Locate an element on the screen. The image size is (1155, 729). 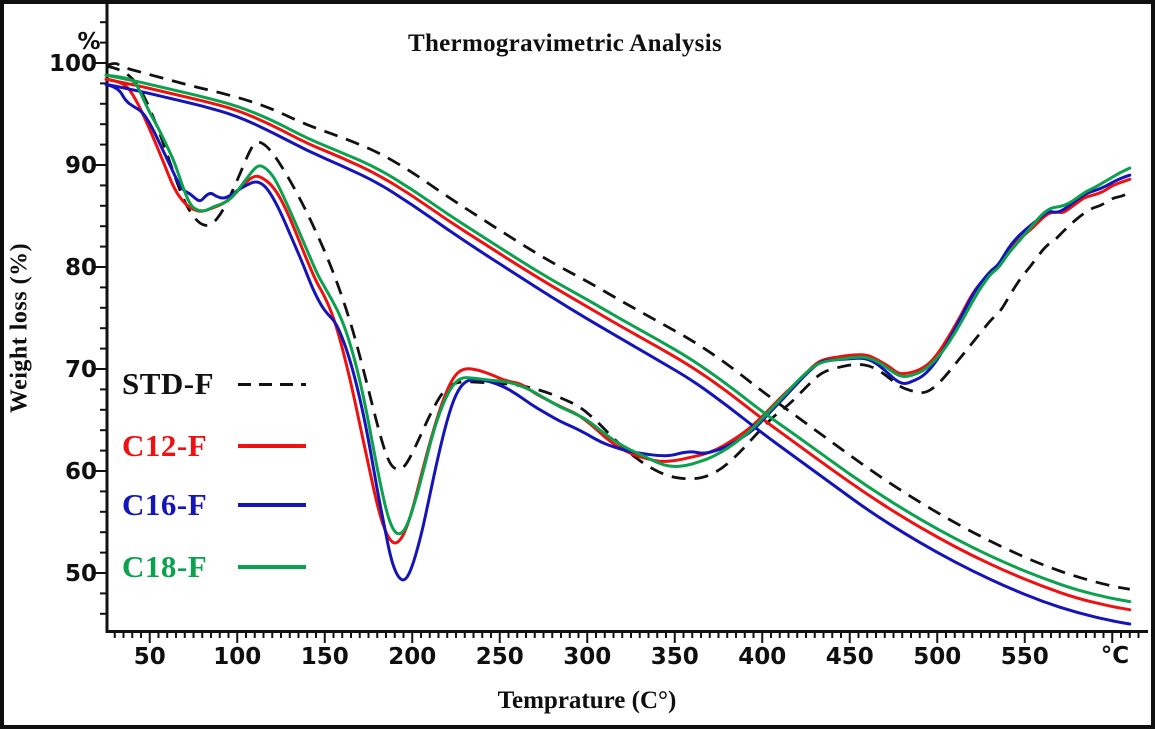
x-tick-label: 550 is located at coordinates (1025, 657).